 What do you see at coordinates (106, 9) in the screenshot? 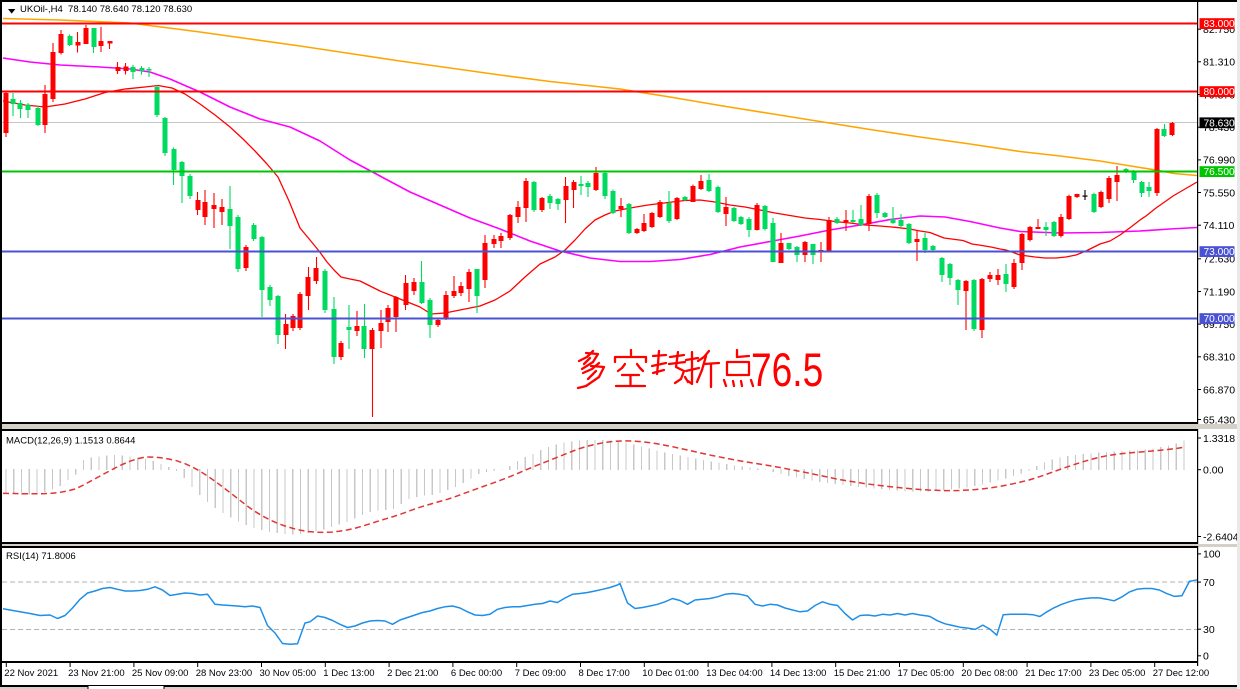
I see `svg-text:UKOil-,H4 78.140 78.640 78.12: UKOil-,H4 78.140 78.640 78.120 78.630` at bounding box center [106, 9].